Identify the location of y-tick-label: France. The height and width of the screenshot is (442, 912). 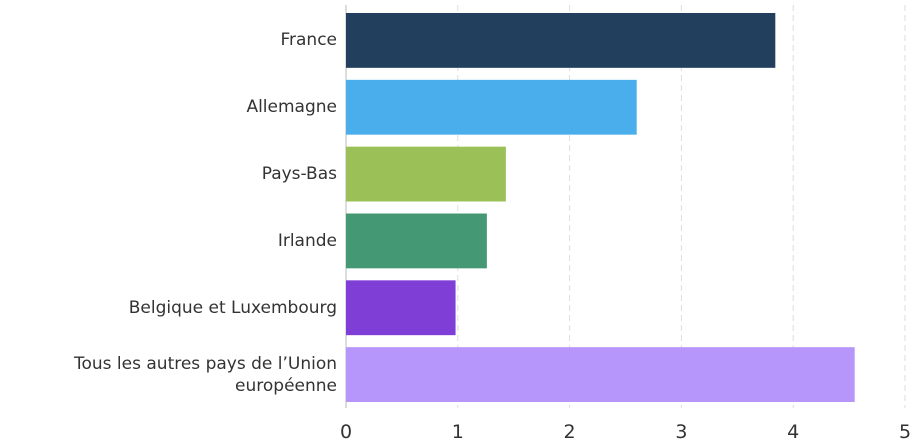
(308, 40).